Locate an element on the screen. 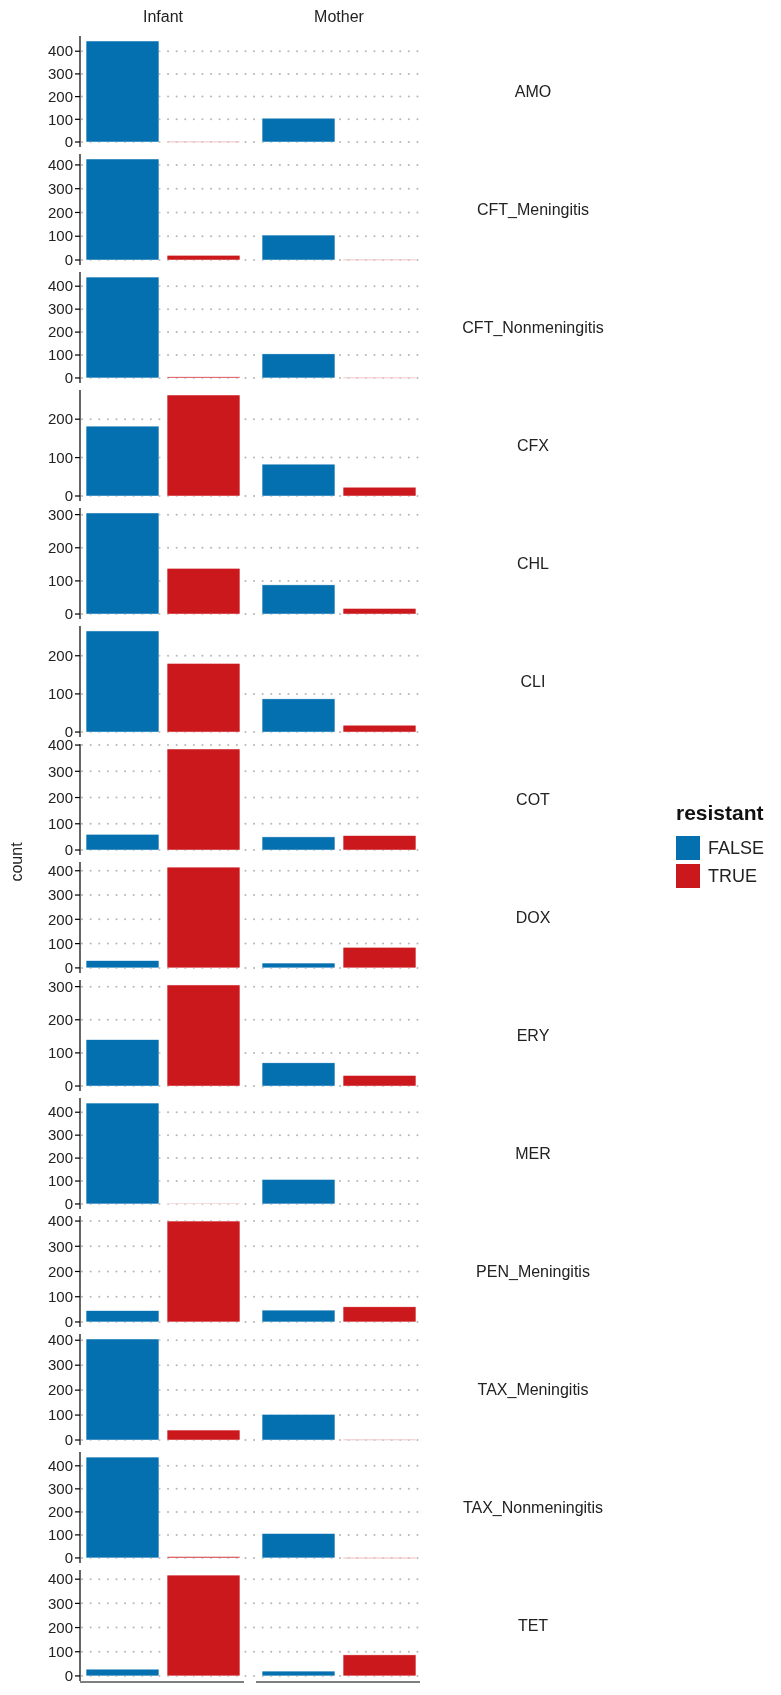 Image resolution: width=781 pixels, height=1695 pixels. text: PEN_Meningitis is located at coordinates (533, 1272).